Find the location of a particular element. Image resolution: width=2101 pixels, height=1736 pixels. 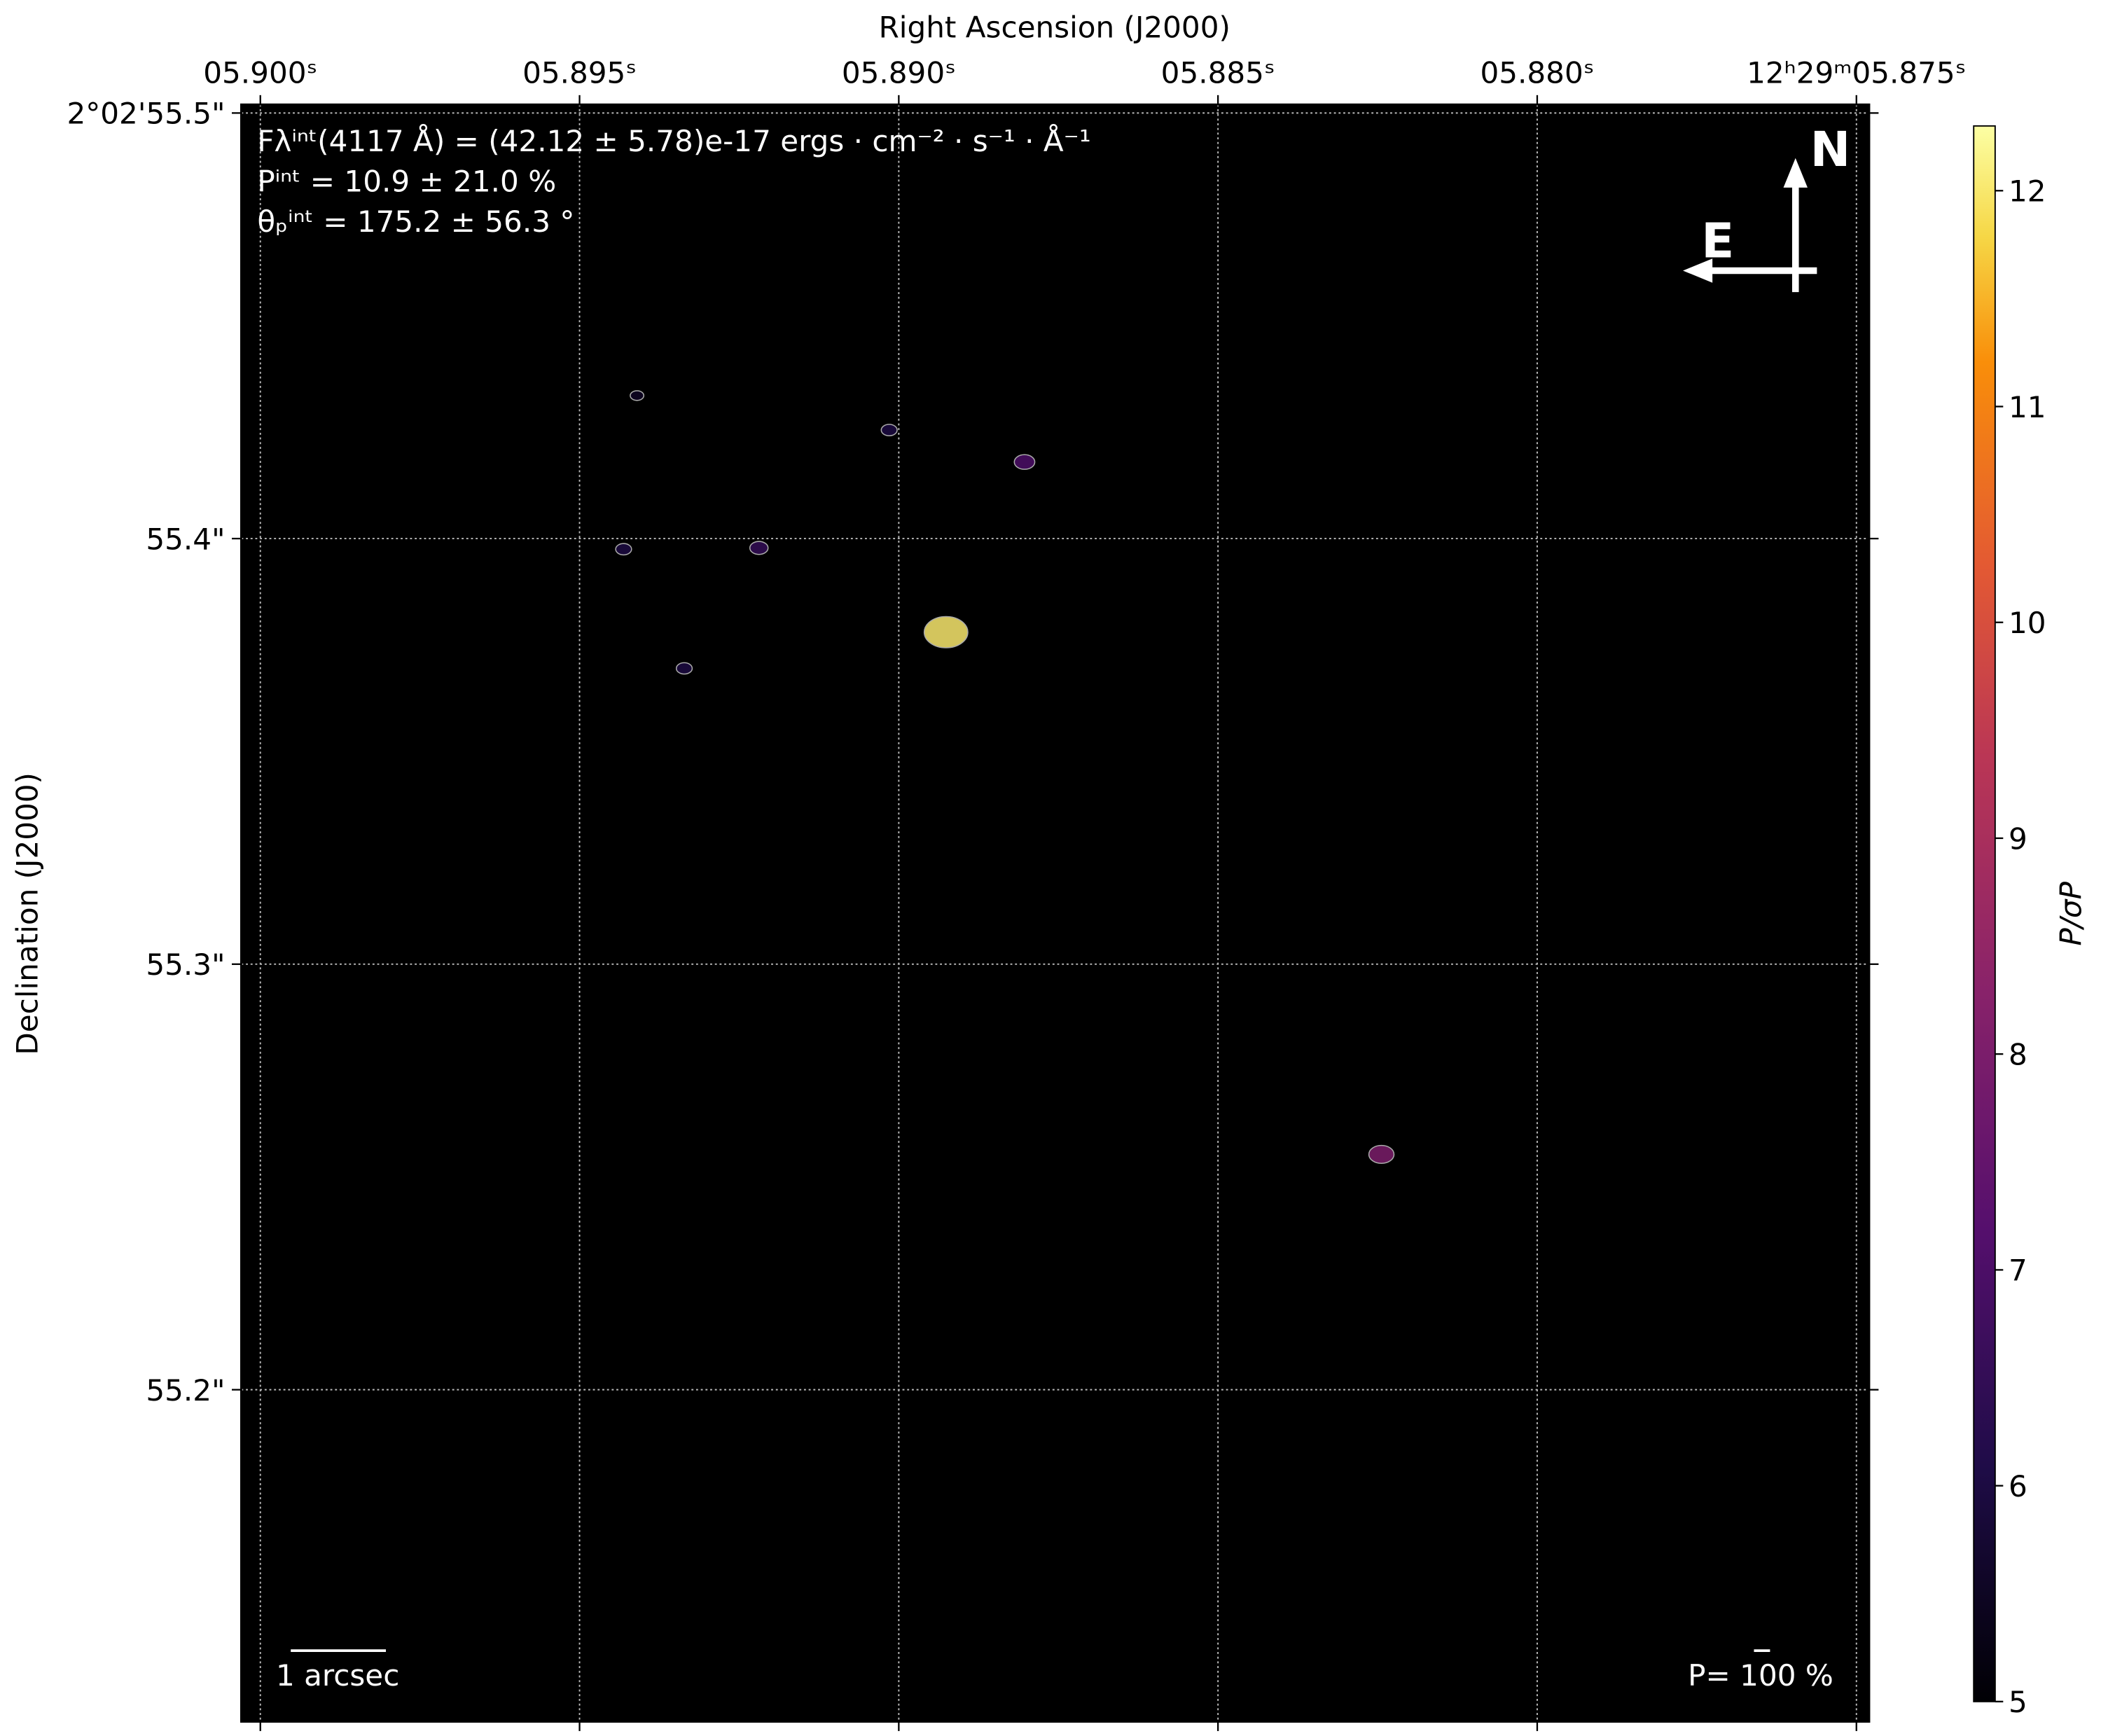

north-arrowhead is located at coordinates (1795, 173).